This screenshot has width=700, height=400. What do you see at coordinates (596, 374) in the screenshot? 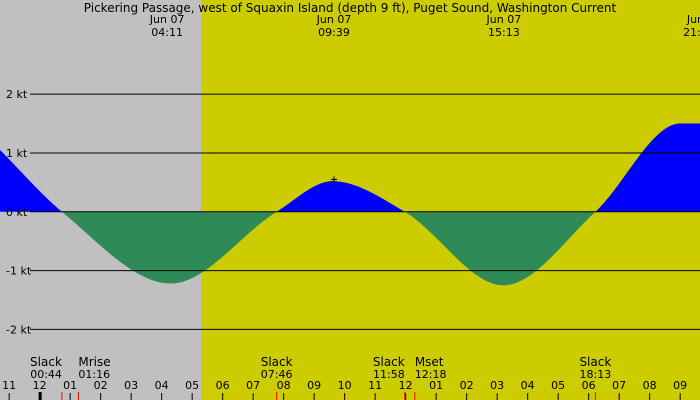
I see `event-time: 18:13` at bounding box center [596, 374].